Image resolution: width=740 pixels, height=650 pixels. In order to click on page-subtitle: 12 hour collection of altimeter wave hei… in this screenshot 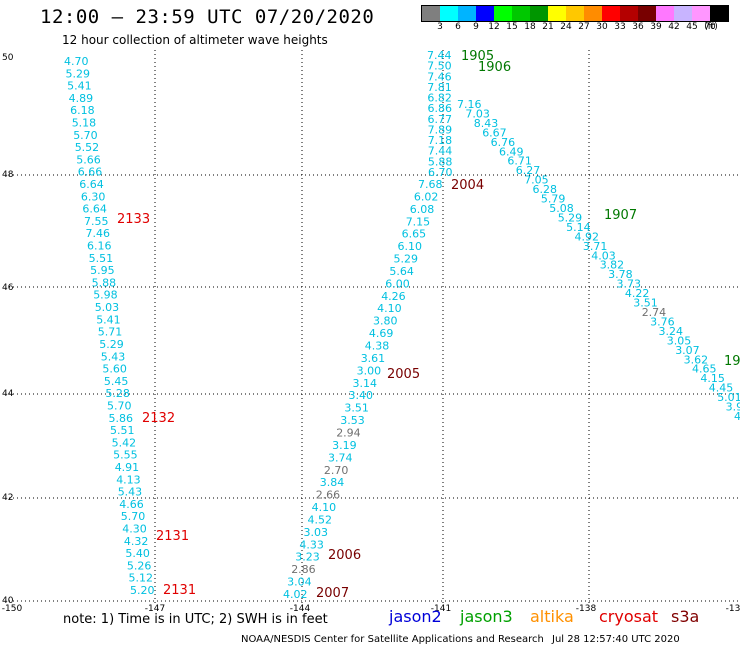, I will do `click(195, 40)`.